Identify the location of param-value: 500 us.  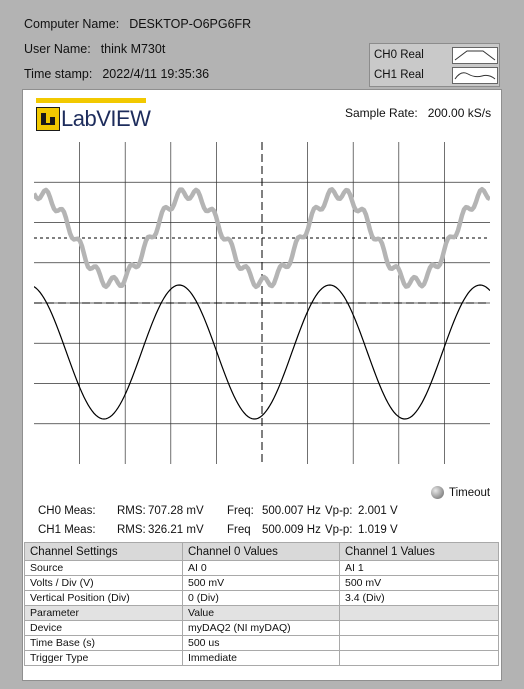
(261, 643).